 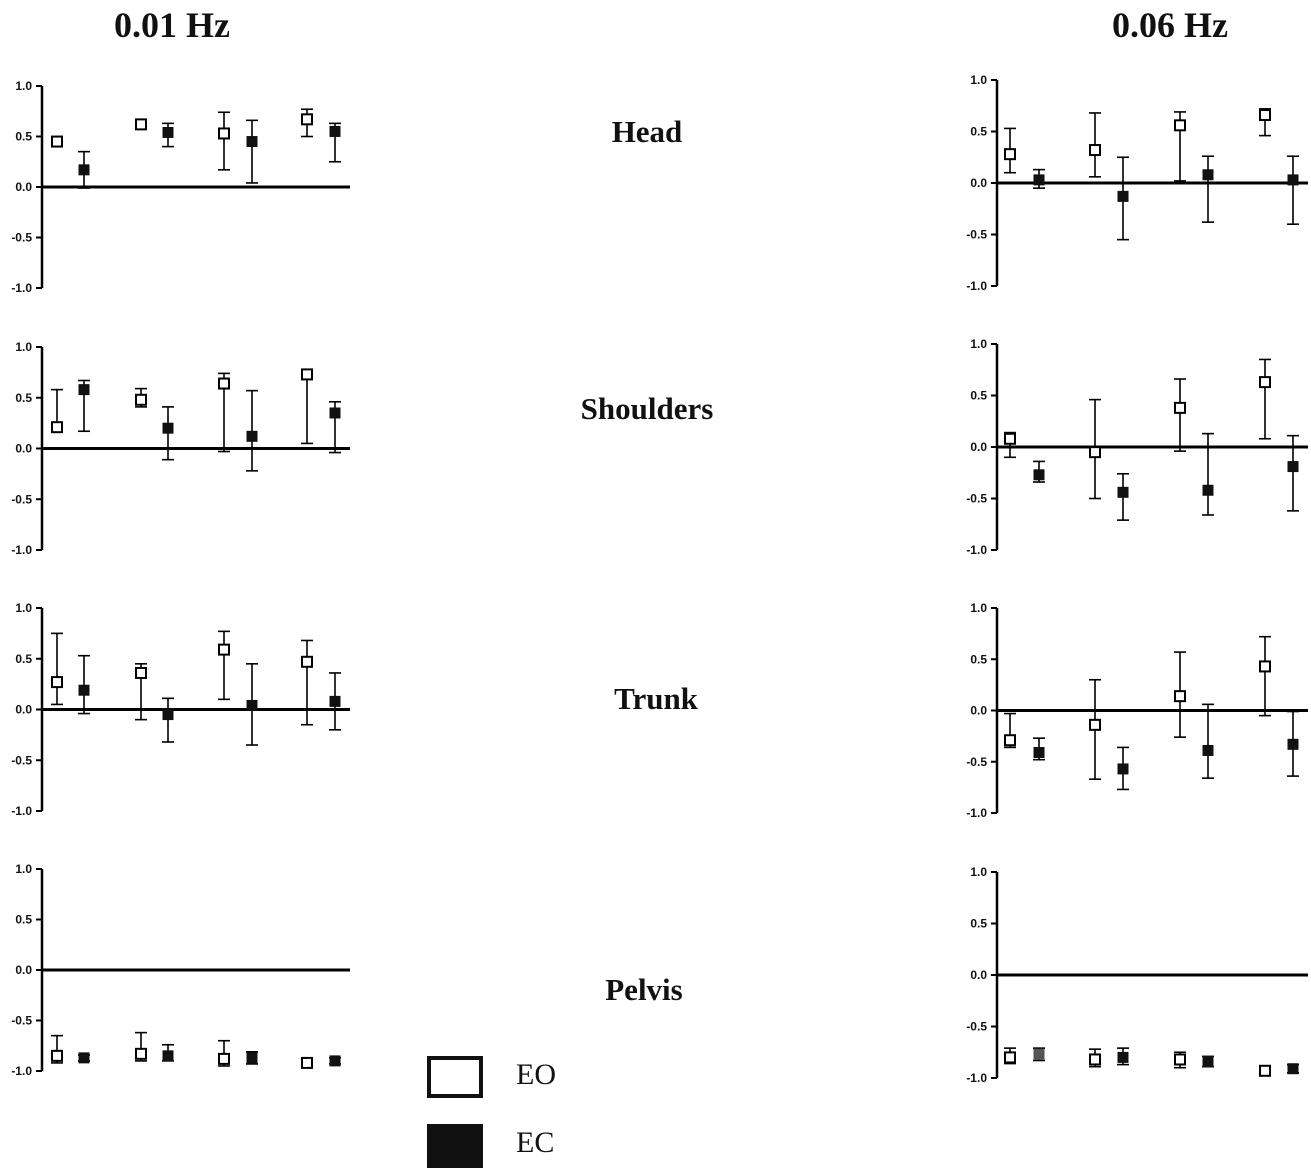 What do you see at coordinates (455, 1077) in the screenshot?
I see `legend-eo-swatch` at bounding box center [455, 1077].